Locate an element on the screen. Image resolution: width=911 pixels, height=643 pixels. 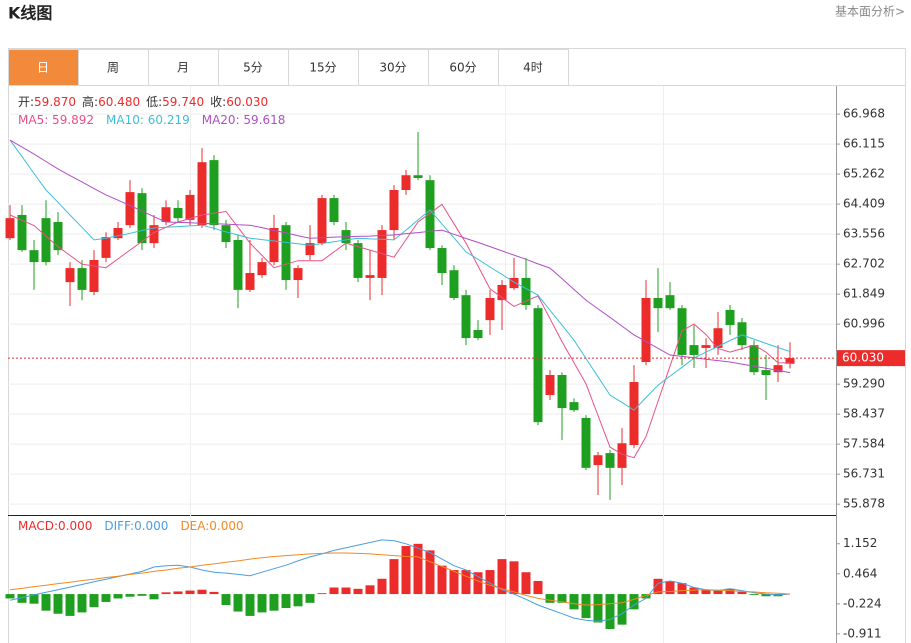
y-tick-label: 55.878 is located at coordinates (864, 504).